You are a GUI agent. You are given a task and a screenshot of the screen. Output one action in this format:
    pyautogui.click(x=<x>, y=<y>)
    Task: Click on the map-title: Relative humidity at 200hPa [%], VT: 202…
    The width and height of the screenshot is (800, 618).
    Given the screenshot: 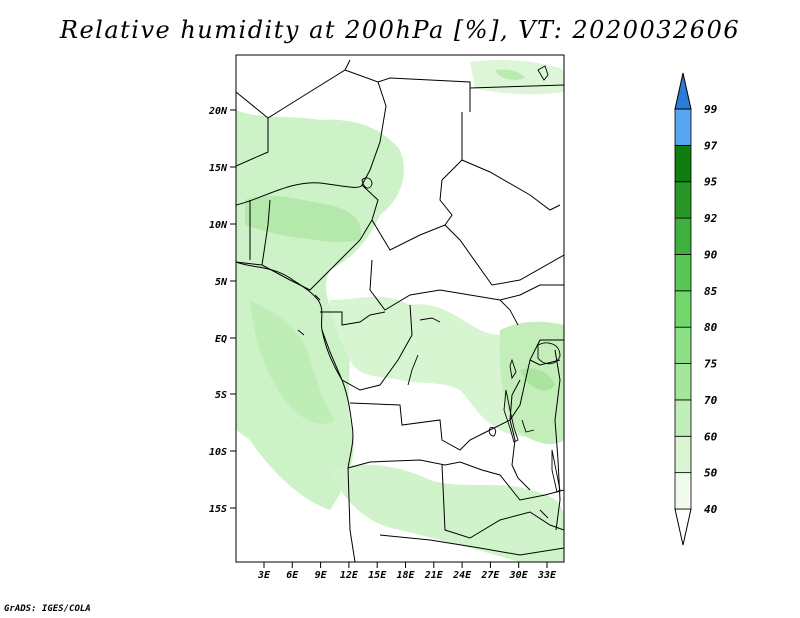 What is the action you would take?
    pyautogui.click(x=400, y=30)
    